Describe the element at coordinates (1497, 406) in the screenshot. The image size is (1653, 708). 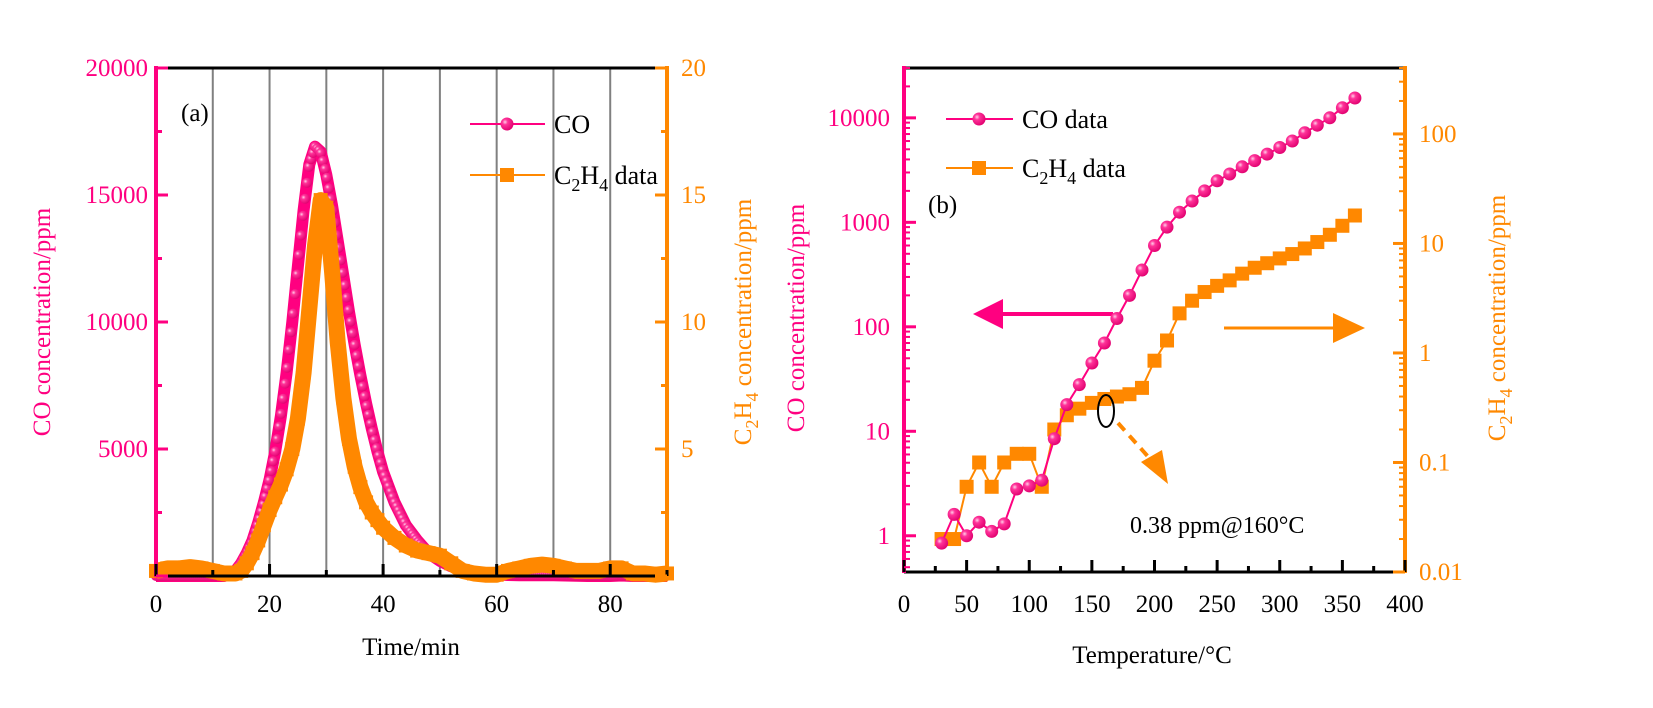
I see `panel-b-y-right-title-h: H` at that location.